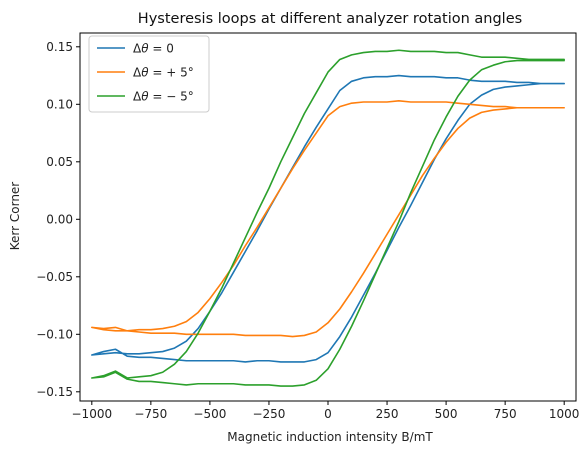 This screenshot has width=587, height=455. Describe the element at coordinates (153, 49) in the screenshot. I see `legend-label: Δθ = 0` at that location.